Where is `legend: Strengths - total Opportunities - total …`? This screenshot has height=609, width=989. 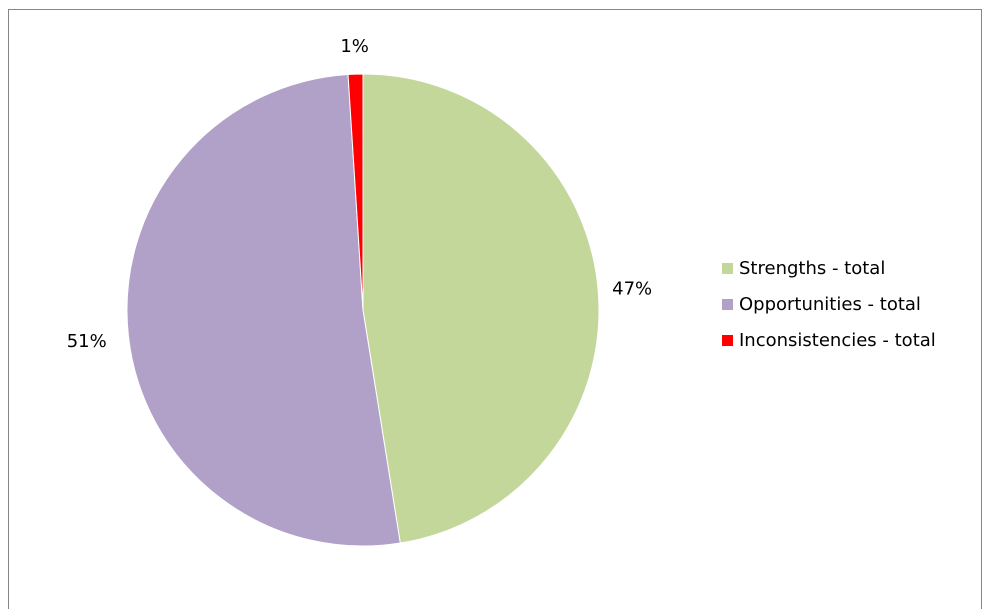 legend: Strengths - total Opportunities - total … is located at coordinates (829, 304).